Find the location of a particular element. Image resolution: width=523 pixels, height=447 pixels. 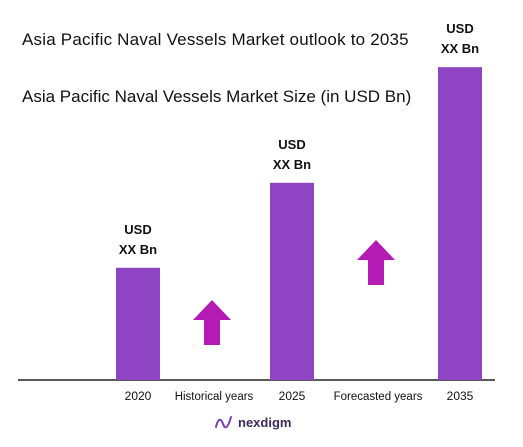

bar-2025 is located at coordinates (292, 281).